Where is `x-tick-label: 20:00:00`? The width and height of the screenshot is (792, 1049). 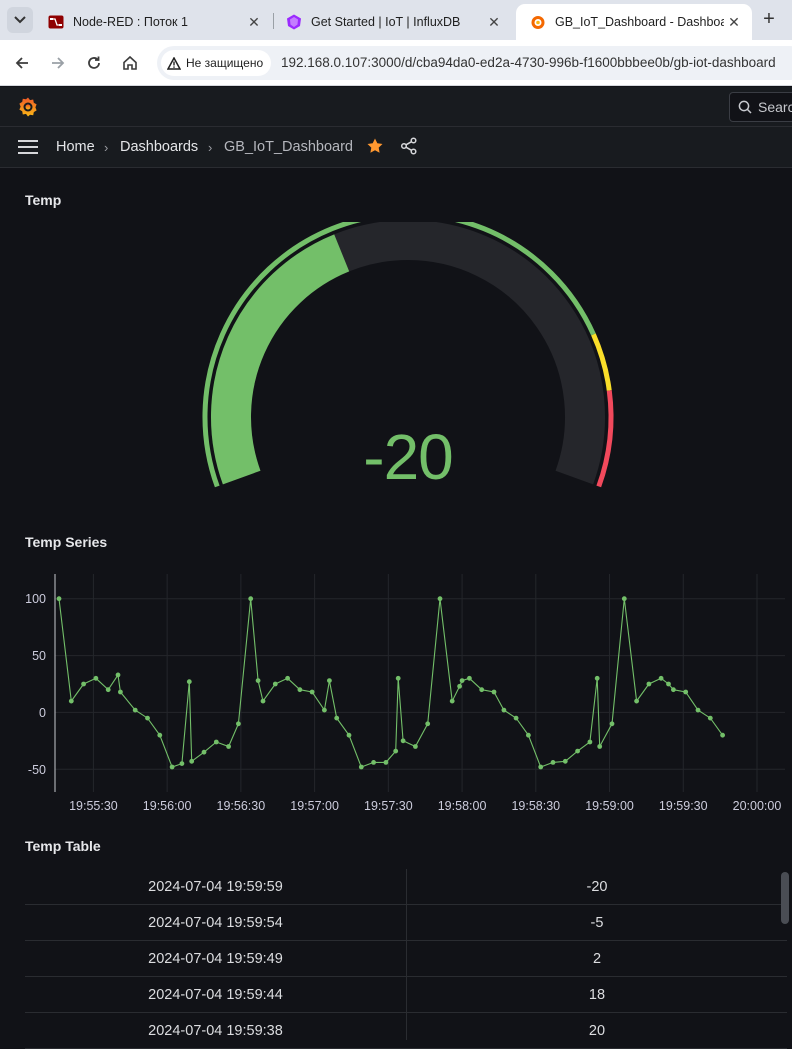
x-tick-label: 20:00:00 is located at coordinates (757, 806).